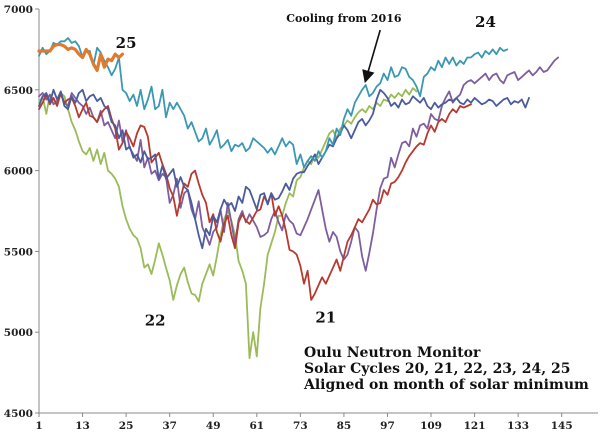 The height and width of the screenshot is (437, 602). Describe the element at coordinates (387, 426) in the screenshot. I see `x-tick-label: 97` at that location.